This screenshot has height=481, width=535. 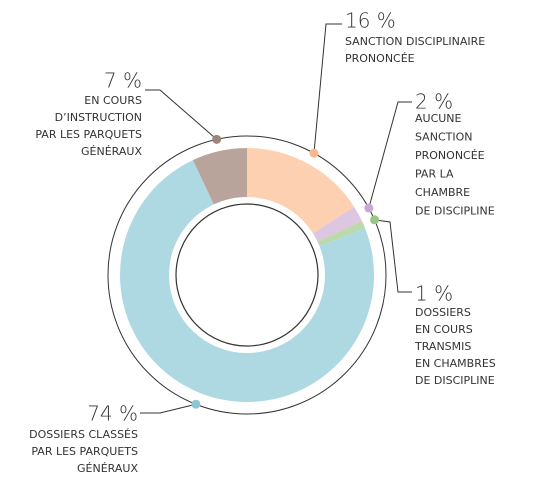 What do you see at coordinates (370, 21) in the screenshot?
I see `value-label: 16 %` at bounding box center [370, 21].